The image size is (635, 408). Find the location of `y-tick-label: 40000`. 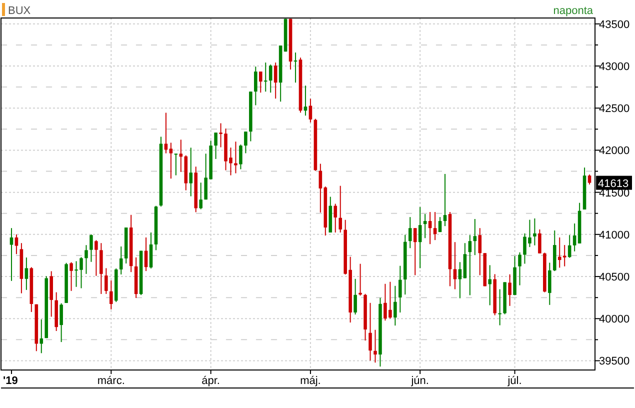

y-tick-label: 40000 is located at coordinates (614, 320).